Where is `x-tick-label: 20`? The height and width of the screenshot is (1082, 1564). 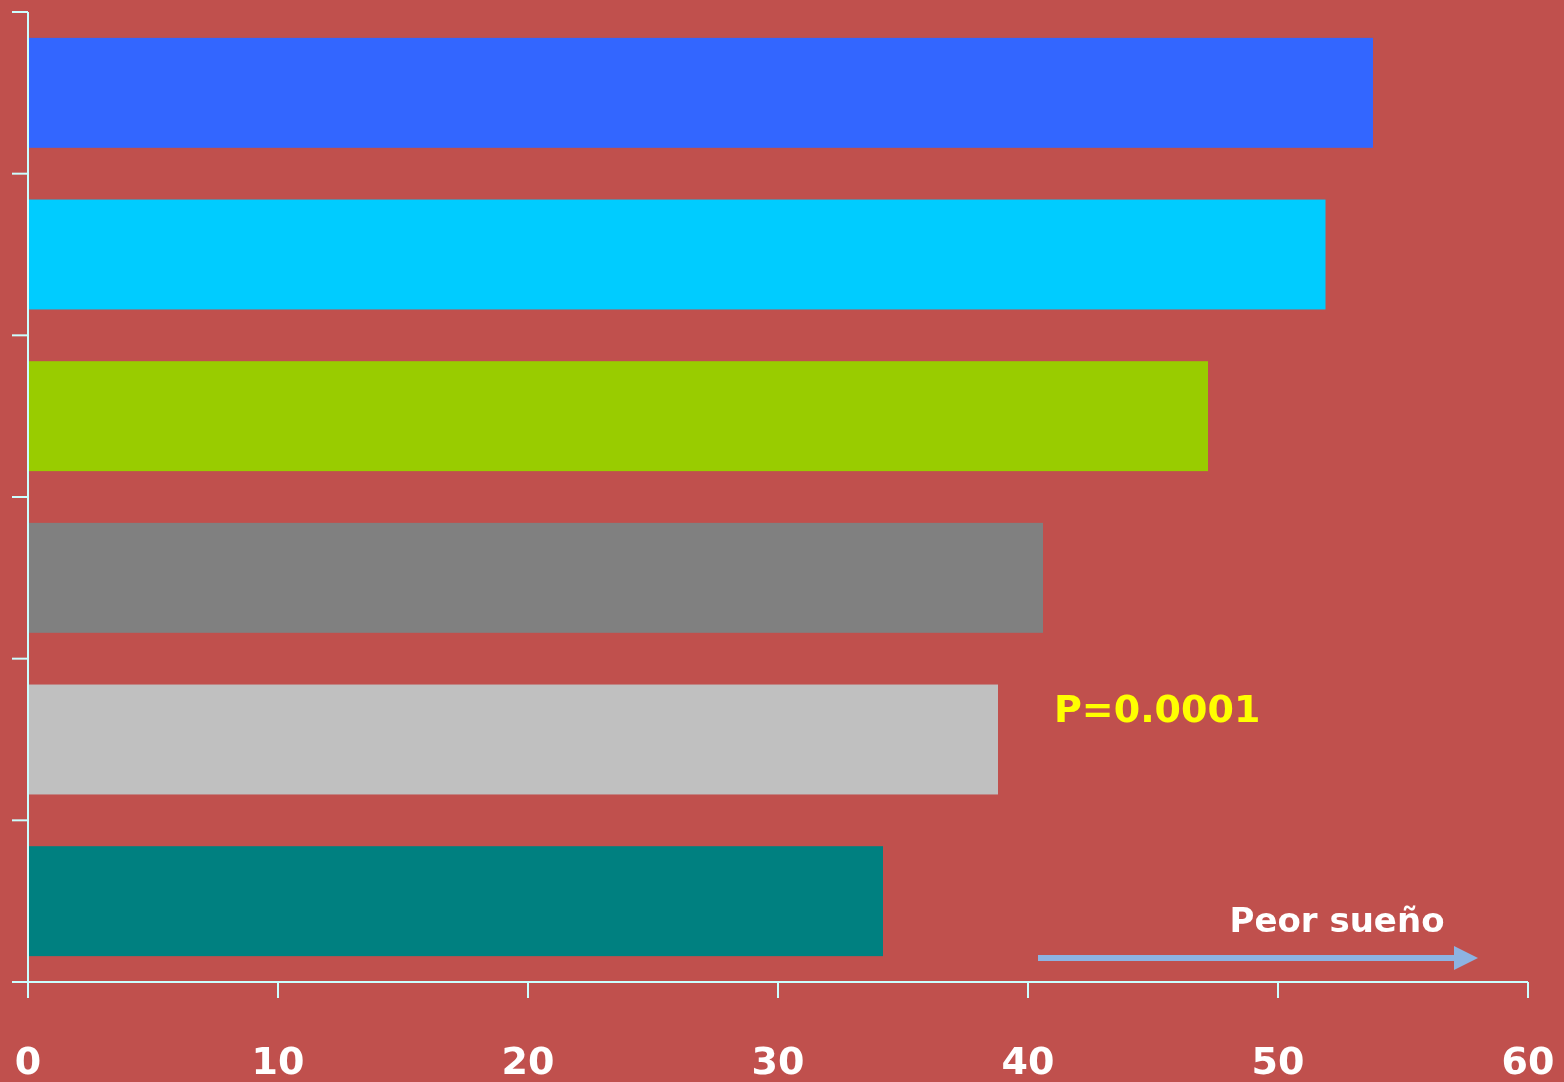
x-tick-label: 20 is located at coordinates (528, 1060).